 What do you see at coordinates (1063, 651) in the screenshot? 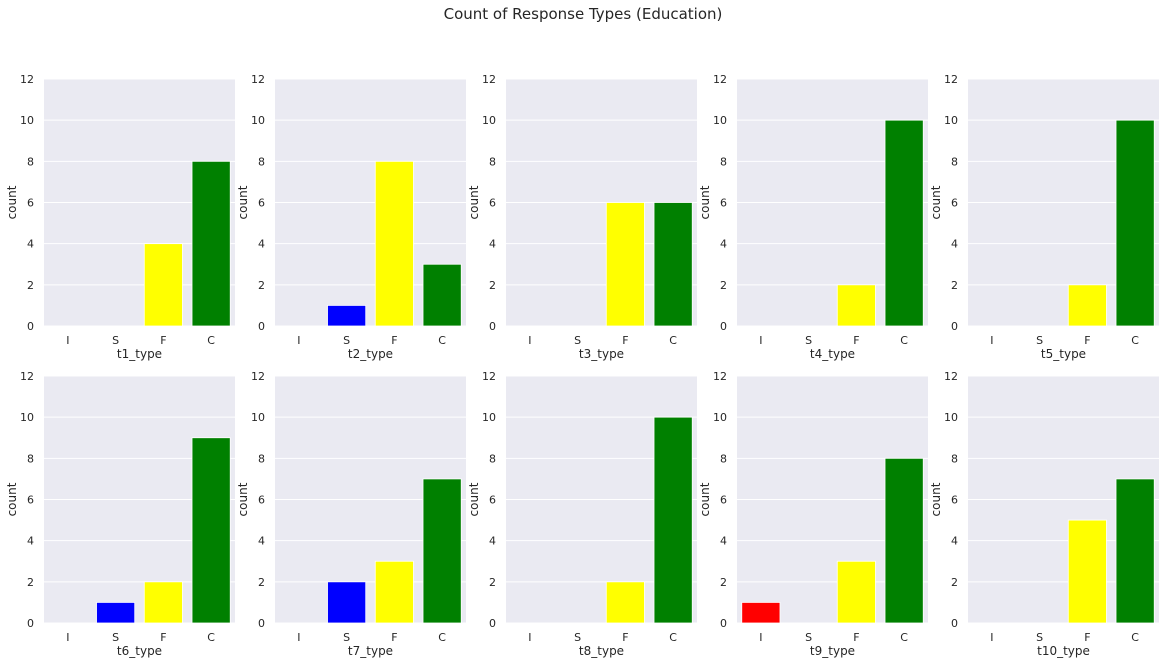
I see `x-axis-label: t10_type` at bounding box center [1063, 651].